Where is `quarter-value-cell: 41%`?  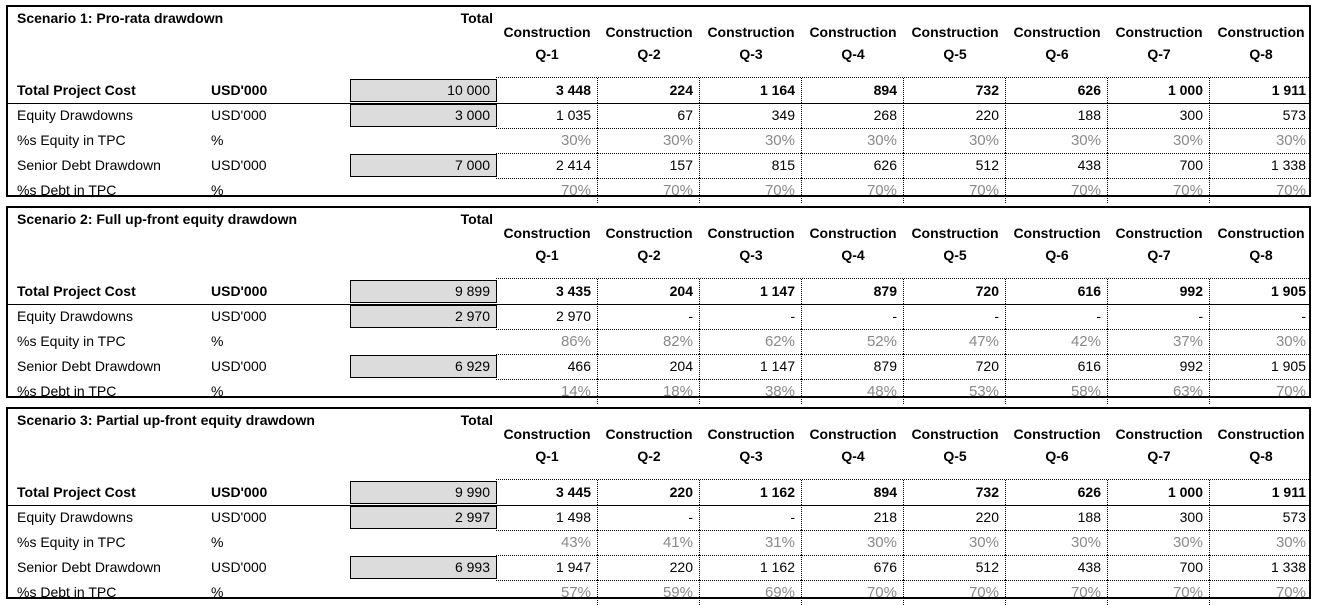
quarter-value-cell: 41% is located at coordinates (649, 542).